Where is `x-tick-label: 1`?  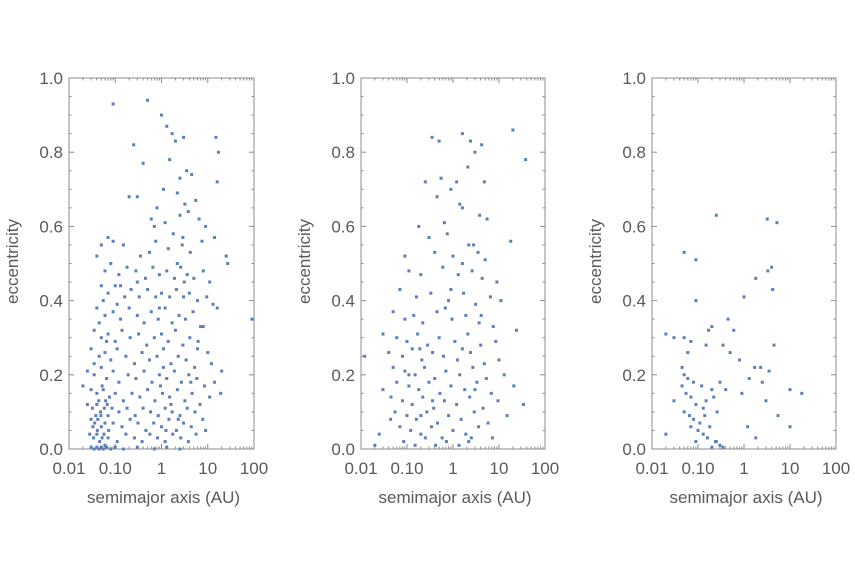 x-tick-label: 1 is located at coordinates (161, 468).